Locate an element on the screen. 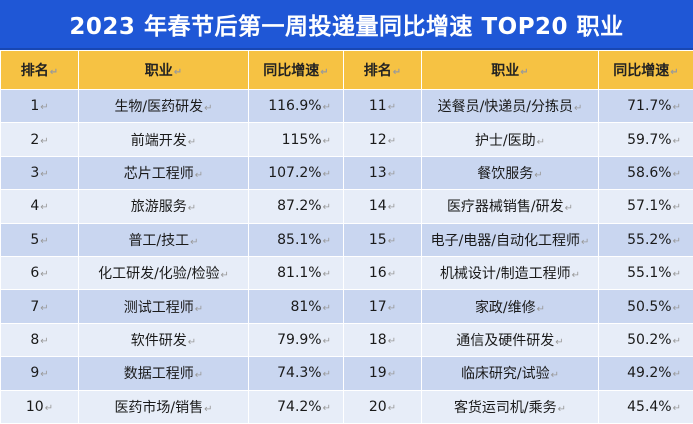 Image resolution: width=693 pixels, height=424 pixels. cell-rate-2-text: 57.1% is located at coordinates (649, 206).